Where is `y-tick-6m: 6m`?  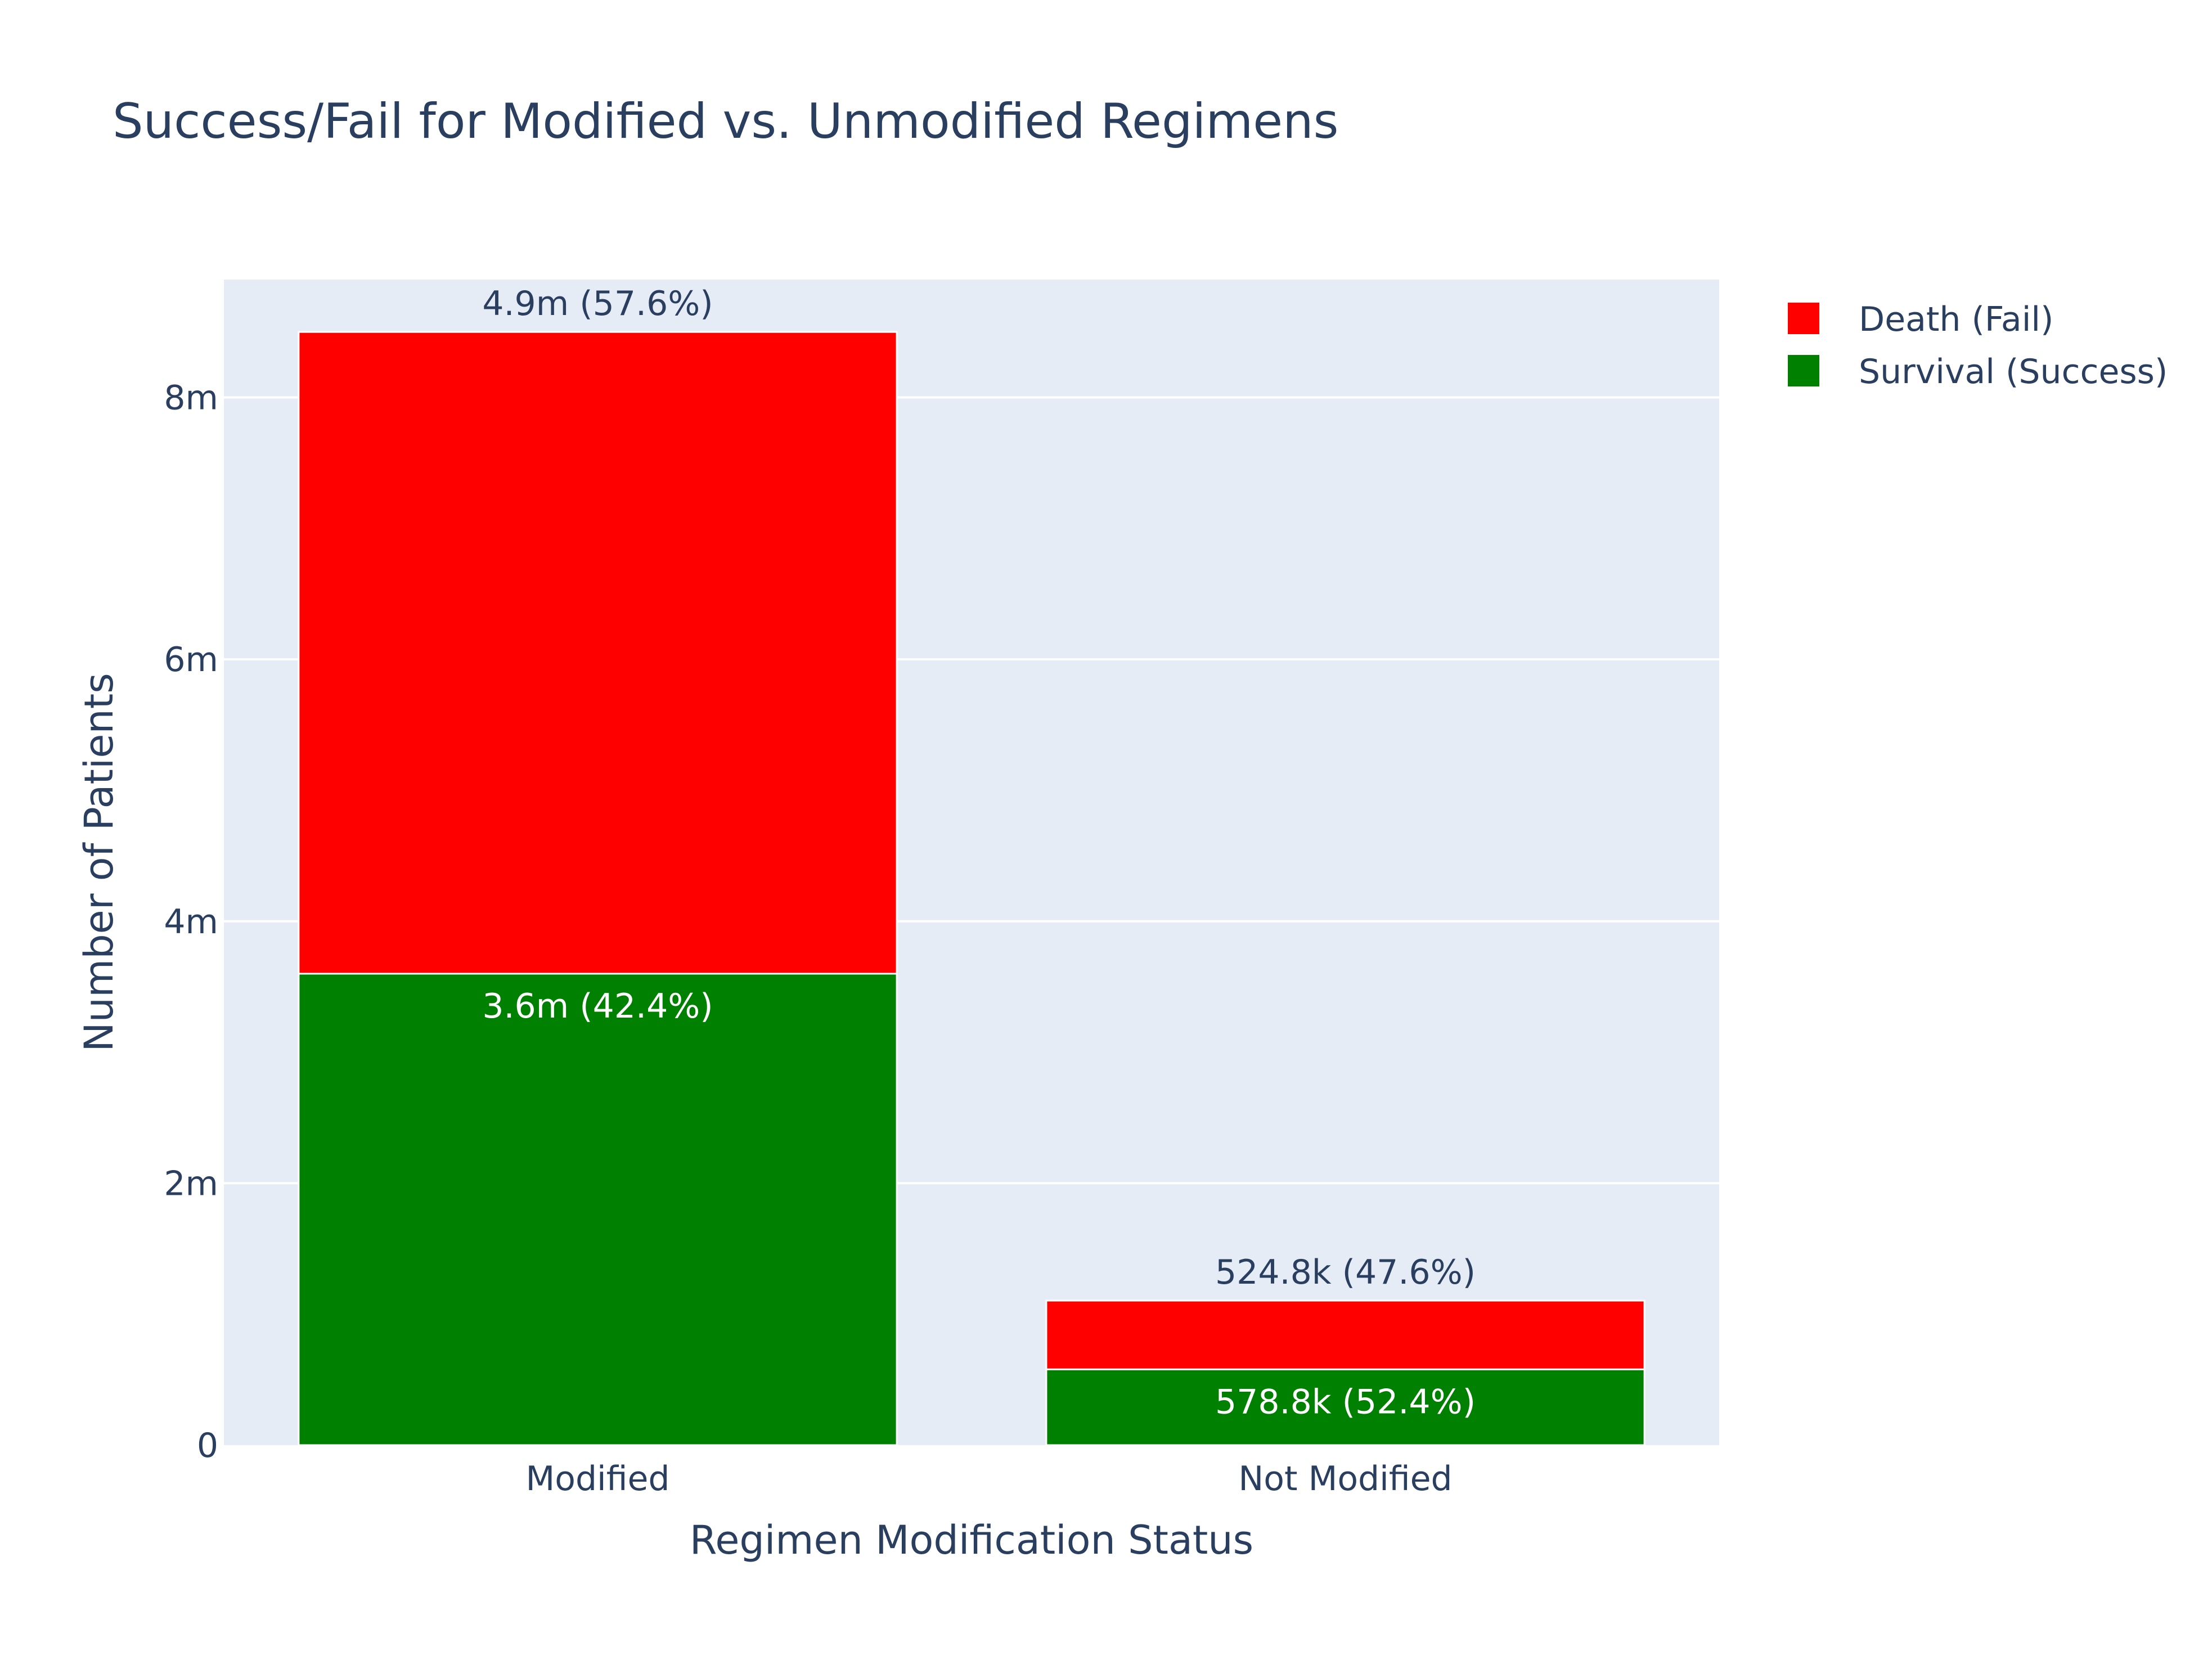 y-tick-6m: 6m is located at coordinates (191, 660).